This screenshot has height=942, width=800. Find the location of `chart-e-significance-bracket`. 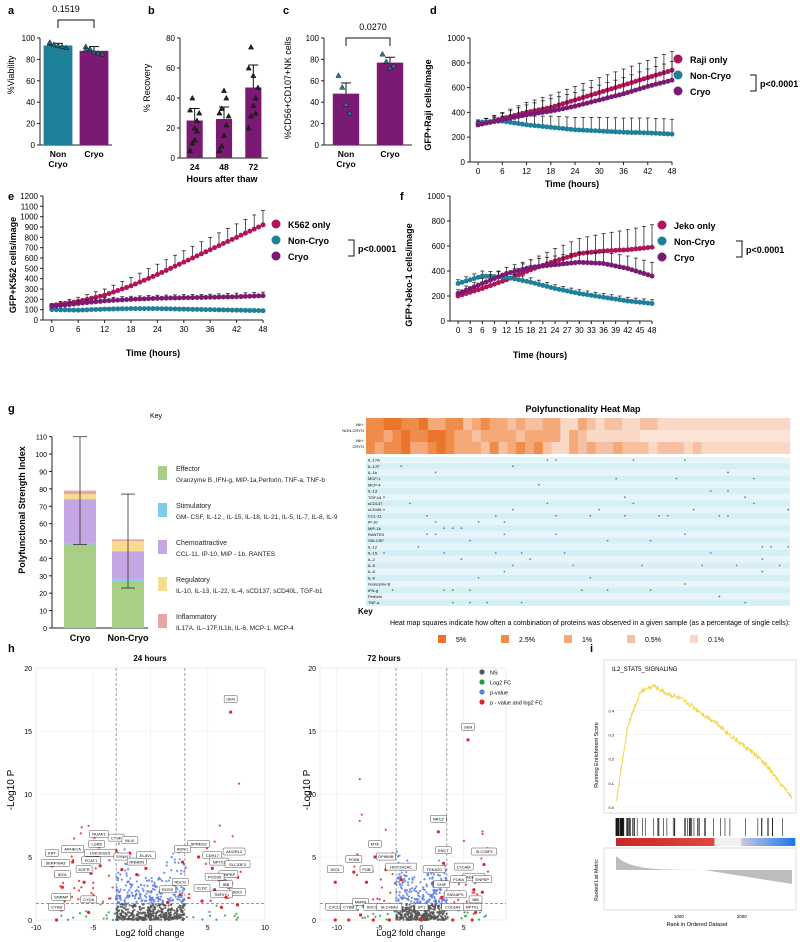

chart-e-significance-bracket is located at coordinates (351, 248).